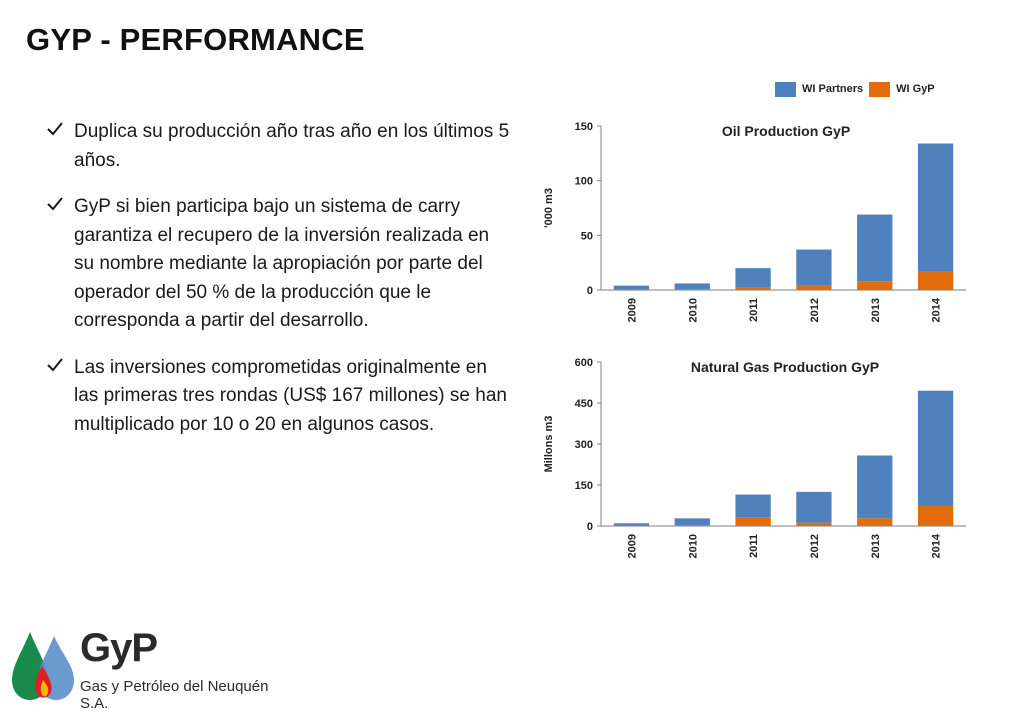 The width and height of the screenshot is (1024, 712). I want to click on chart-title: Natural Gas Production GyP, so click(785, 367).